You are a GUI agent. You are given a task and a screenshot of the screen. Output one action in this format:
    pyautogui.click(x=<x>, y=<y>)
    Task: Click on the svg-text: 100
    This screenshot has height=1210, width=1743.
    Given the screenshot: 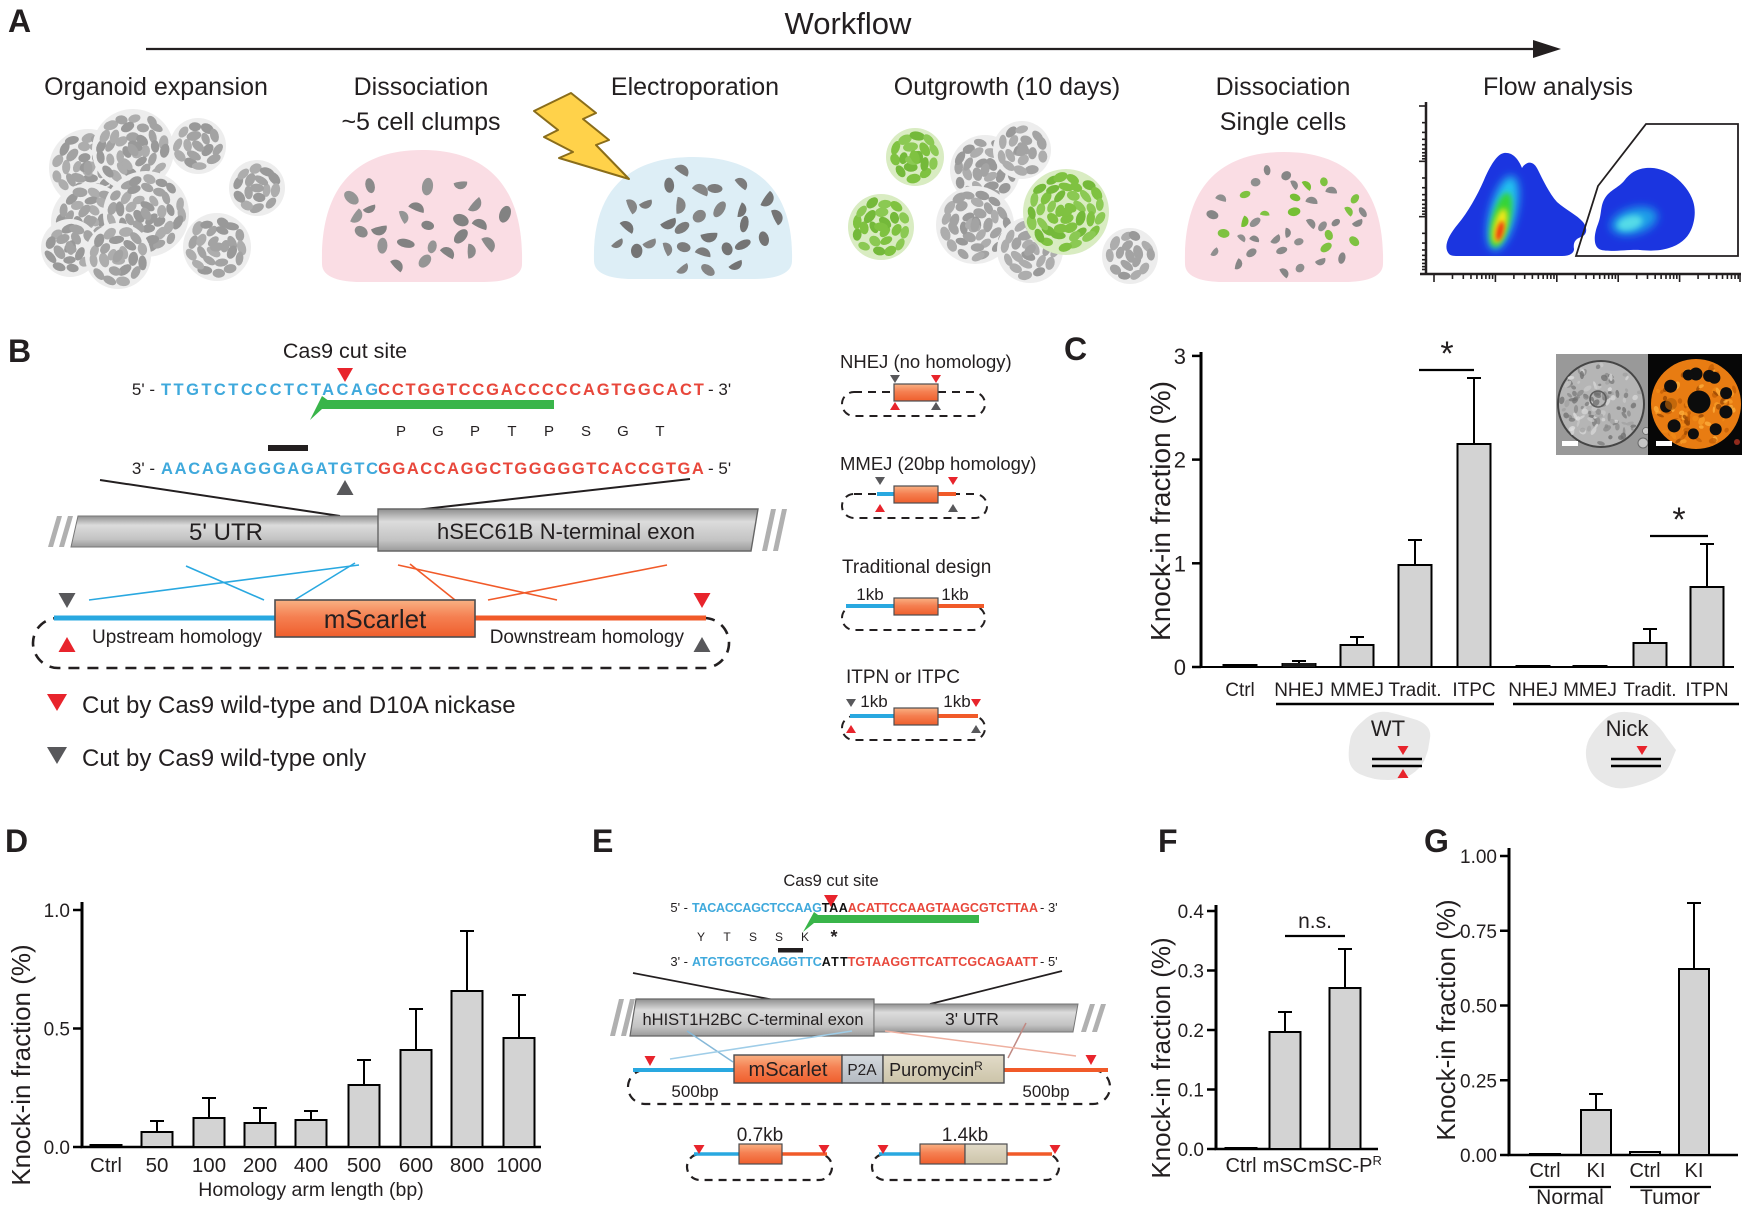 What is the action you would take?
    pyautogui.click(x=209, y=1165)
    